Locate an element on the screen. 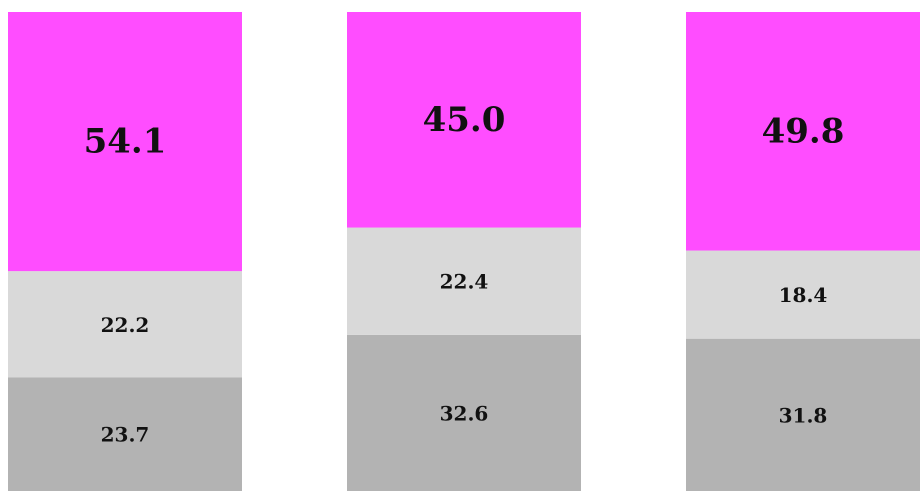 The height and width of the screenshot is (491, 922). data-label: 22.2 is located at coordinates (125, 325).